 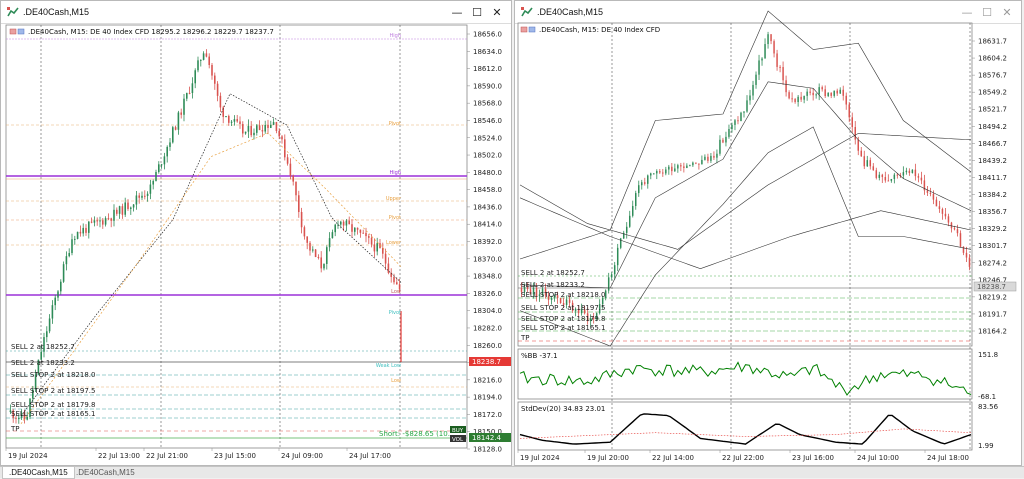 I want to click on stddev-signal-line, so click(x=745, y=433).